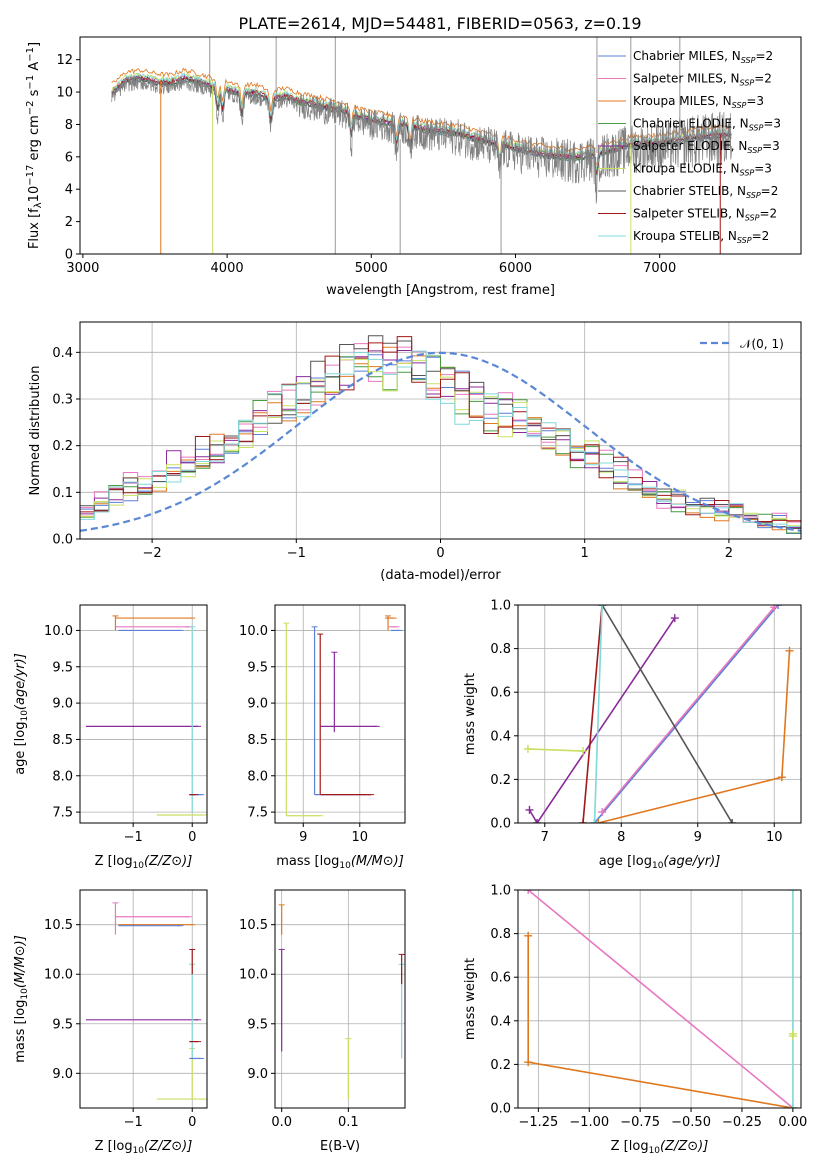 The height and width of the screenshot is (1170, 819). I want to click on x-tick-label: −1, so click(133, 837).